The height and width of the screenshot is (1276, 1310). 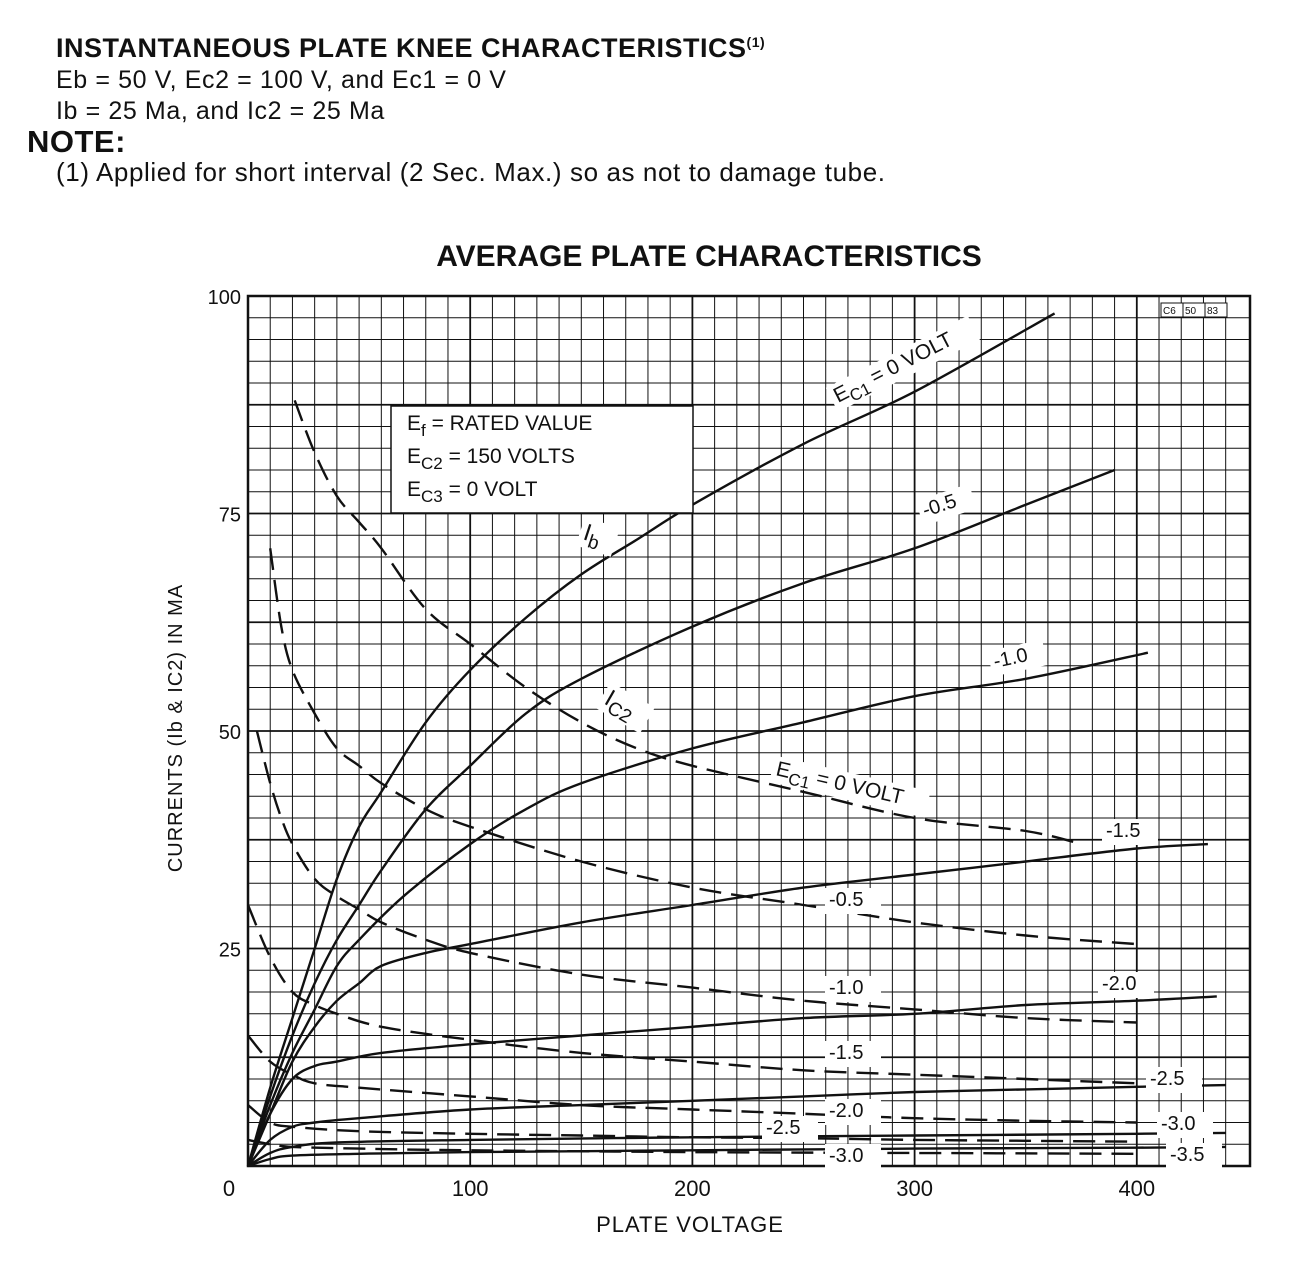 I want to click on series-label-11-bg, so click(x=853, y=1054).